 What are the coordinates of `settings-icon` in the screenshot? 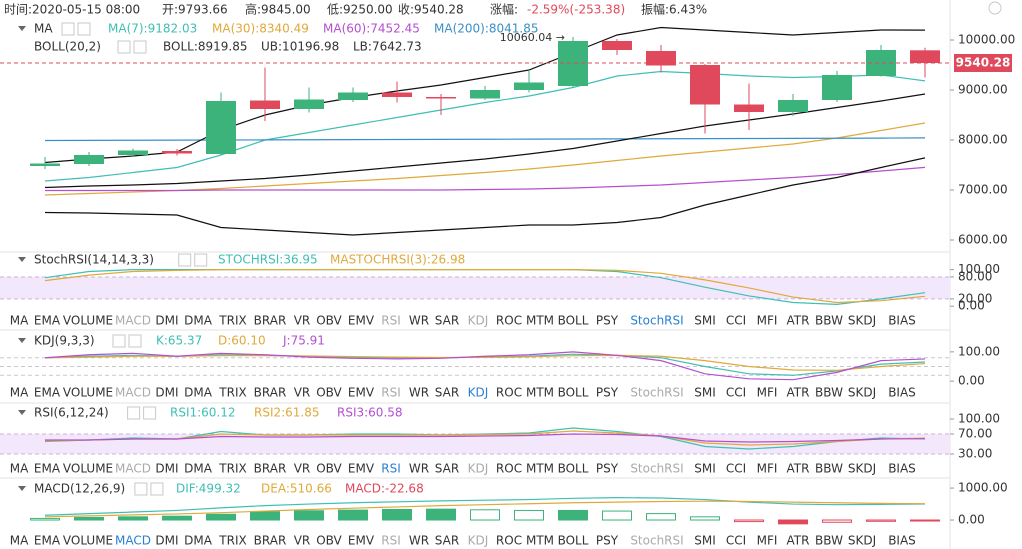 It's located at (995, 8).